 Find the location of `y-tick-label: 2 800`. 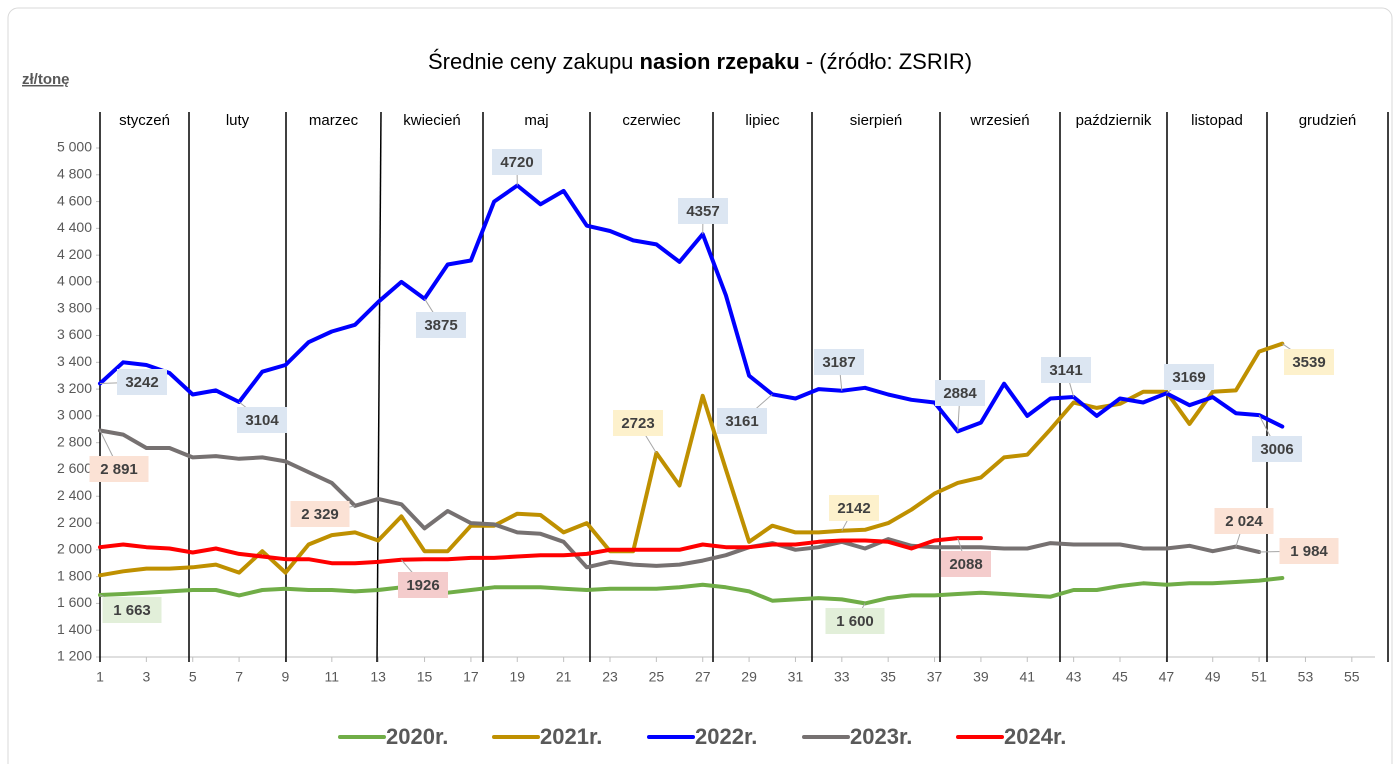

y-tick-label: 2 800 is located at coordinates (74, 441).